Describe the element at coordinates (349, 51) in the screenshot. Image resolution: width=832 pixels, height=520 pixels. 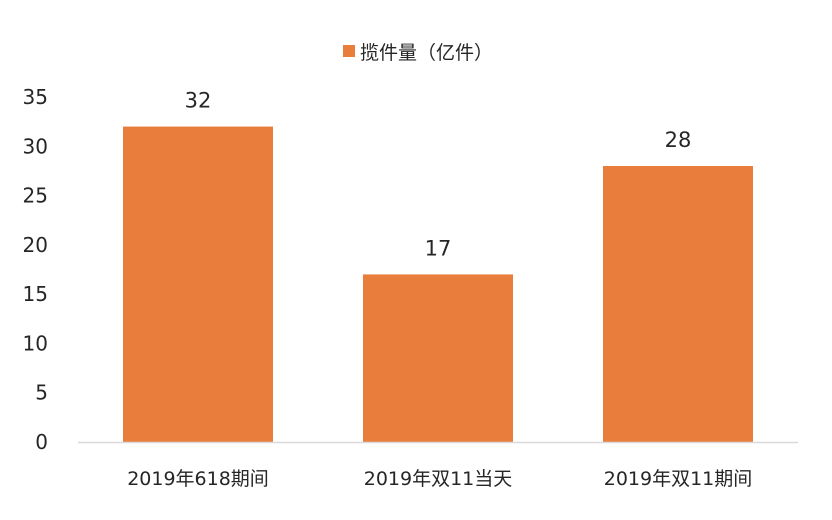
I see `legend-swatch` at that location.